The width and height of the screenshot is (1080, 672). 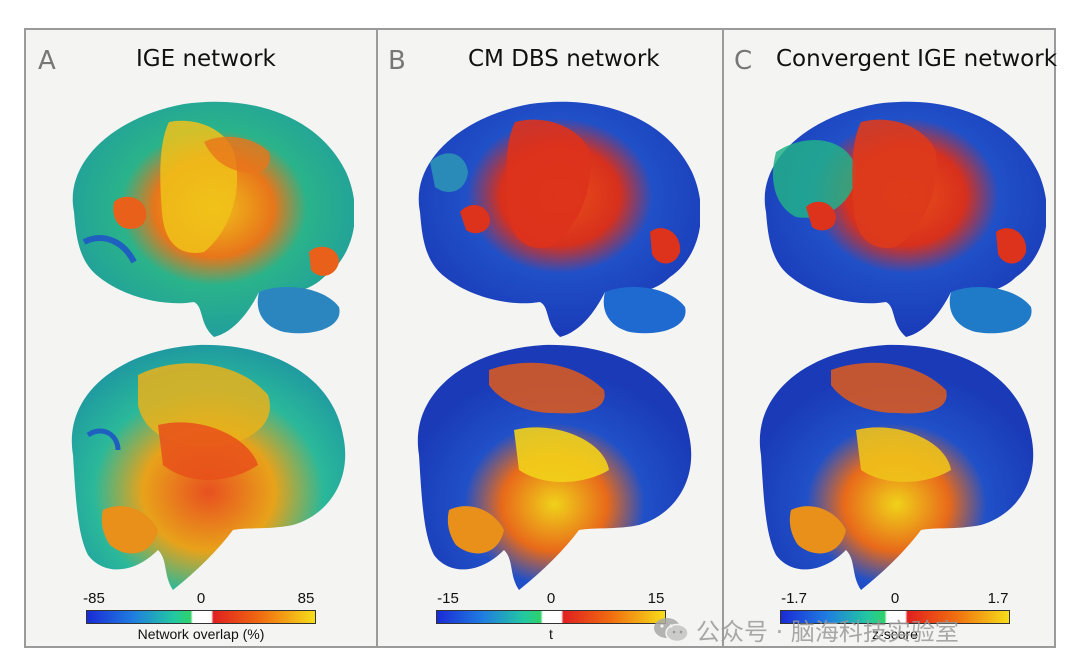 I want to click on wechat-icon, so click(x=671, y=629).